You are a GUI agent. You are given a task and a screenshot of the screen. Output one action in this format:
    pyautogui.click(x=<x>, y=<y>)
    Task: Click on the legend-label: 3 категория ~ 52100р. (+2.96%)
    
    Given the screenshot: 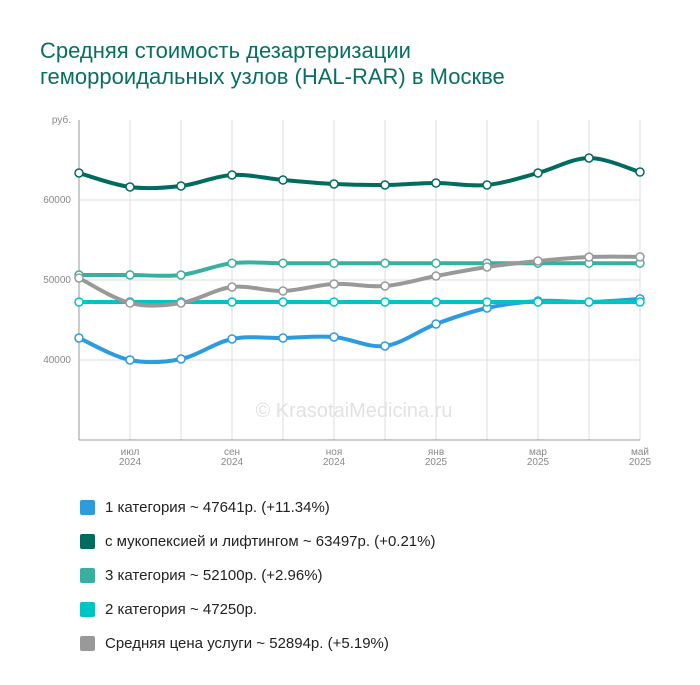 What is the action you would take?
    pyautogui.click(x=214, y=575)
    